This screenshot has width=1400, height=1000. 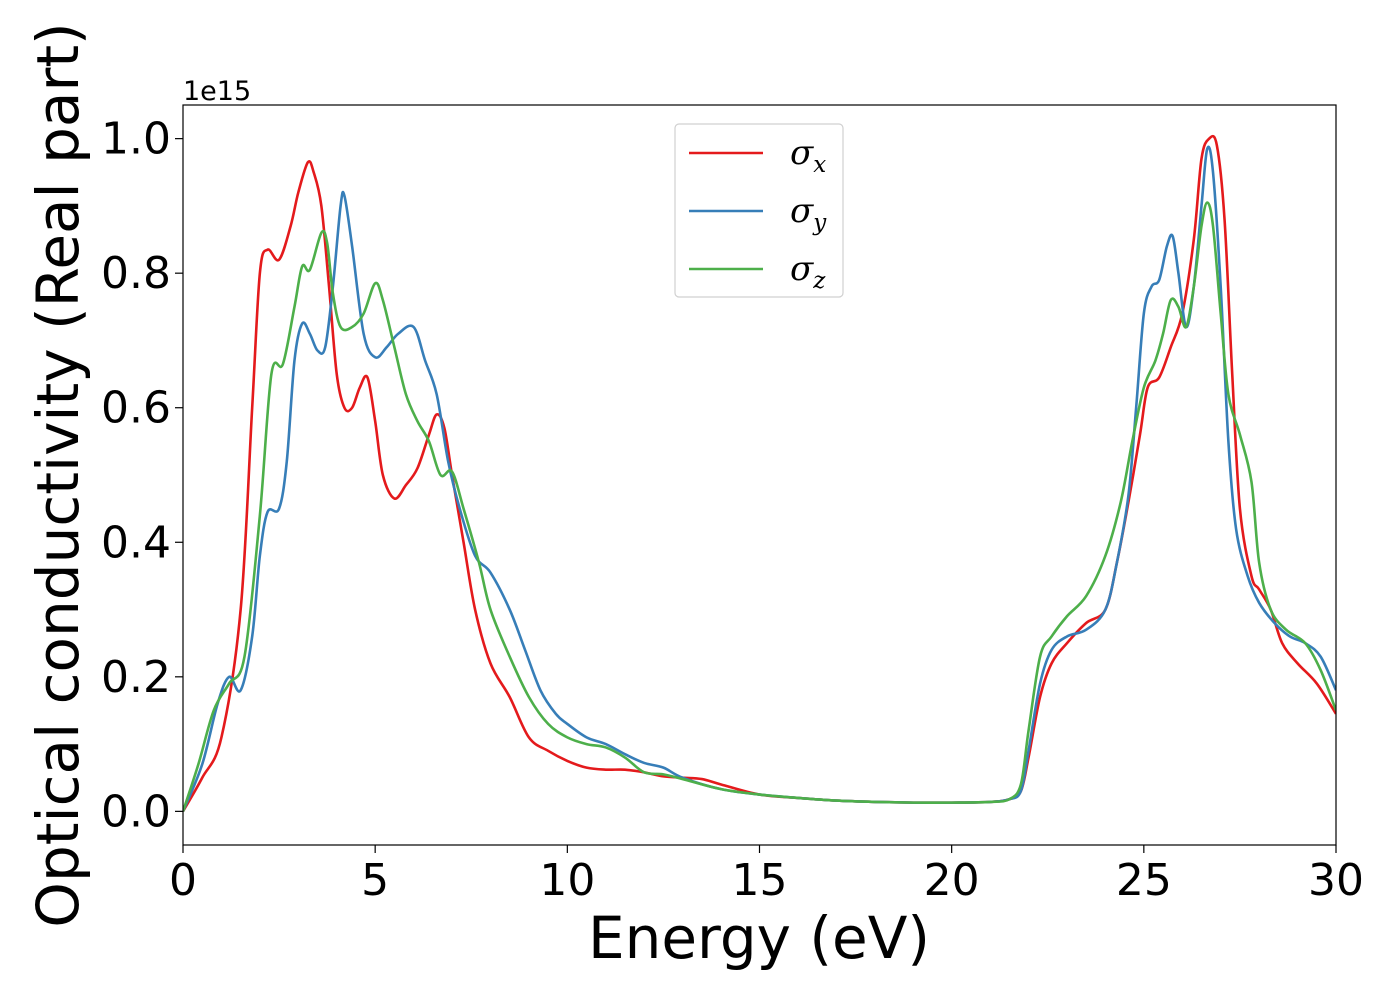 I want to click on y-axis-title: Optical conductivity (Real part), so click(x=58, y=474).